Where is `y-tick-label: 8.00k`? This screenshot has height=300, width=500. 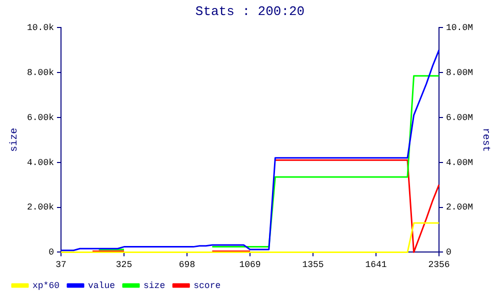 y-tick-label: 8.00k is located at coordinates (40, 73).